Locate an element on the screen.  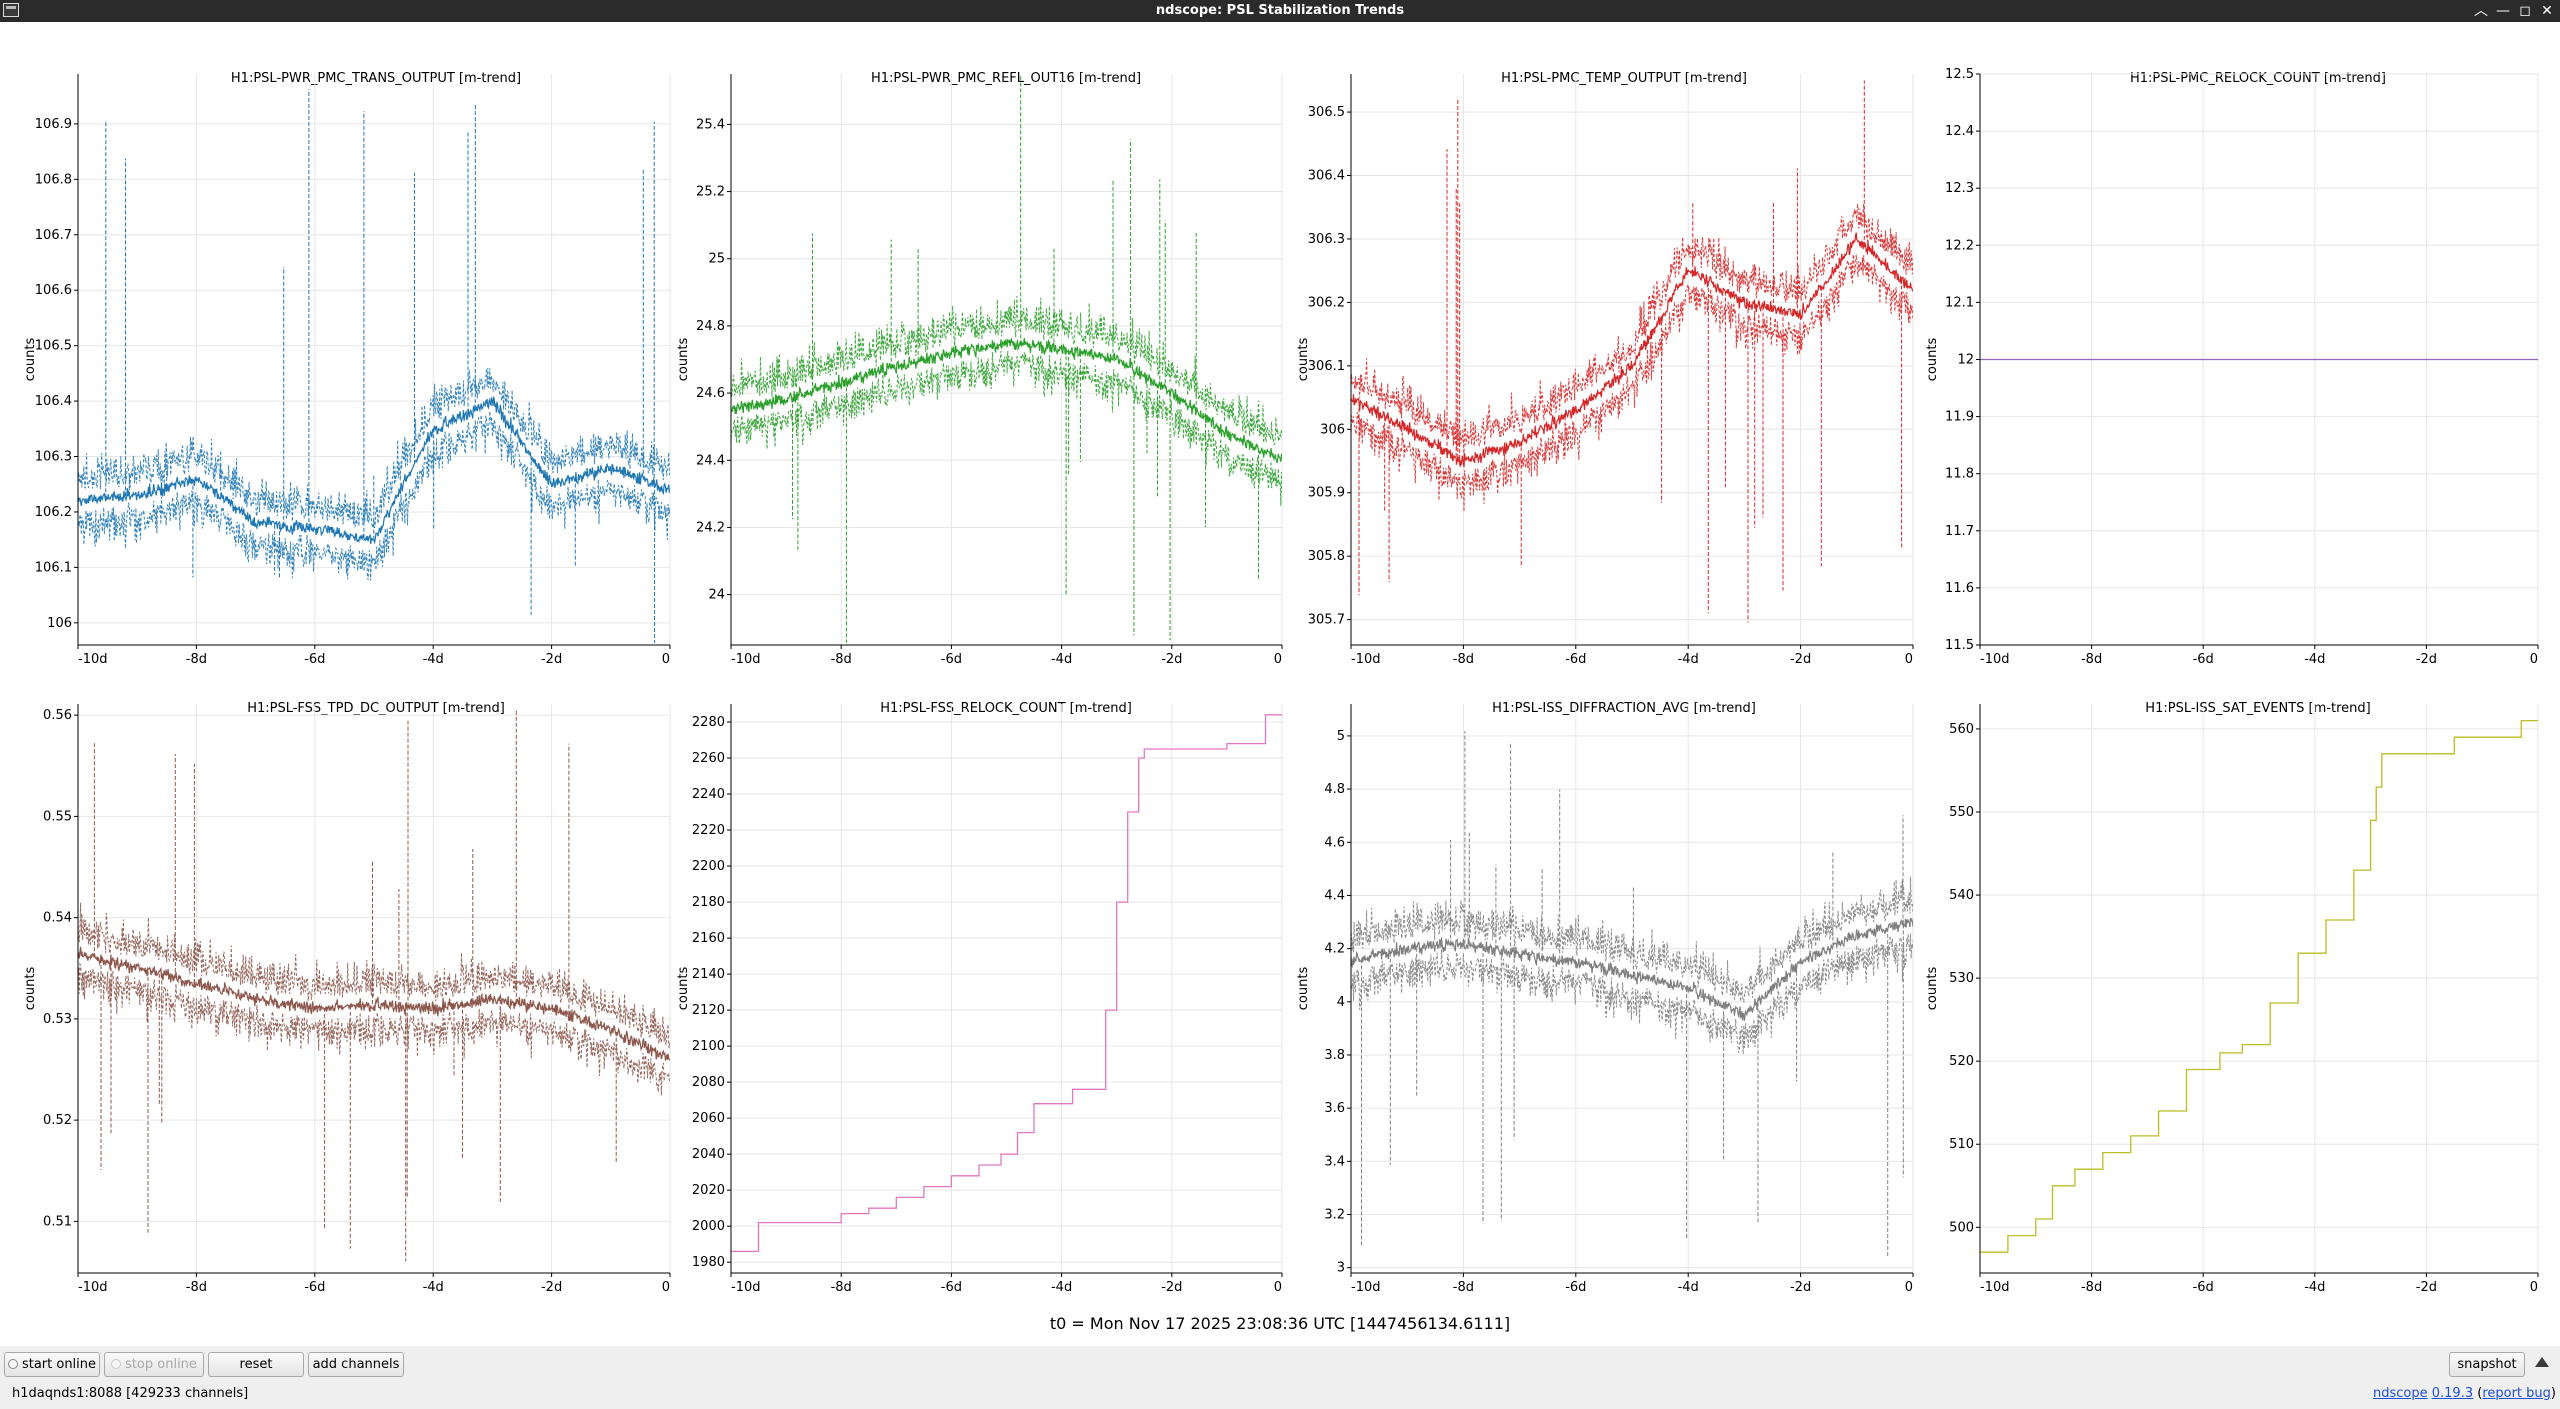
y-tick-label: 3.6 is located at coordinates (1334, 1108).